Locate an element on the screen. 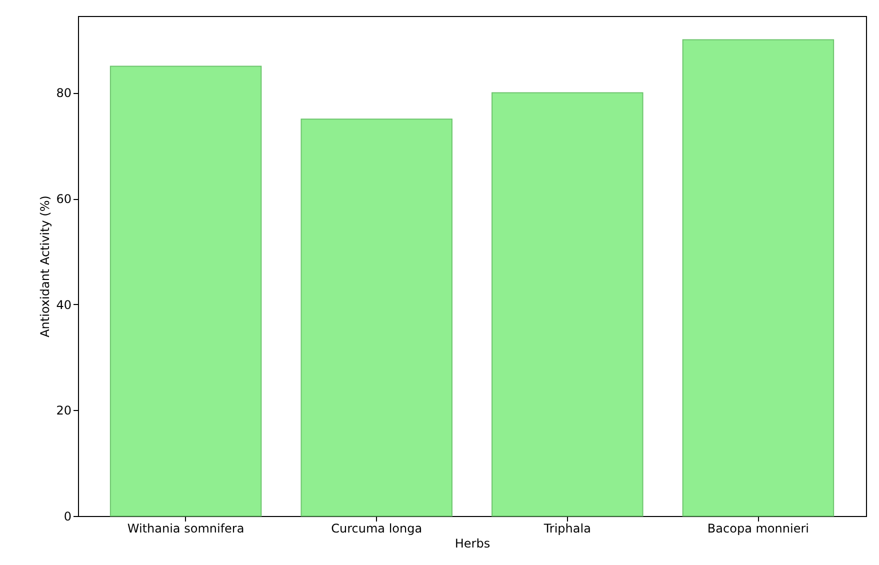 The image size is (879, 565). y-axis-title: Antioxidant Activity (%) is located at coordinates (45, 267).